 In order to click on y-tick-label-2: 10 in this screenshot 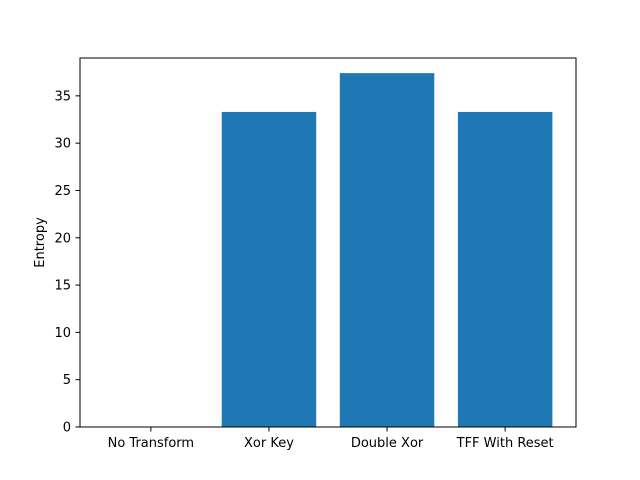, I will do `click(62, 333)`.